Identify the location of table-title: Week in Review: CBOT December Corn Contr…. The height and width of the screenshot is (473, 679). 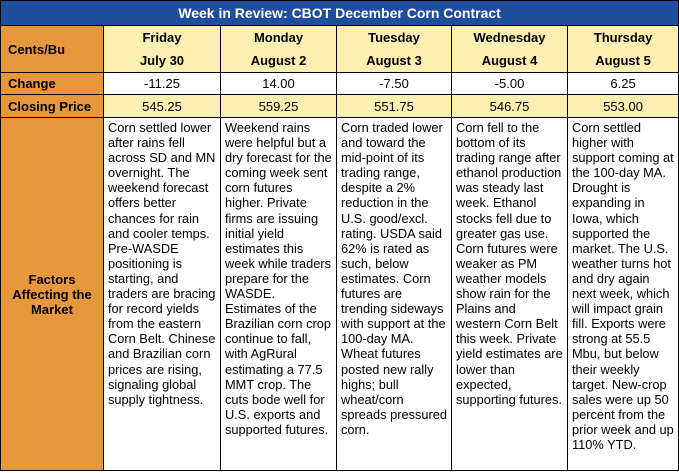
(339, 13).